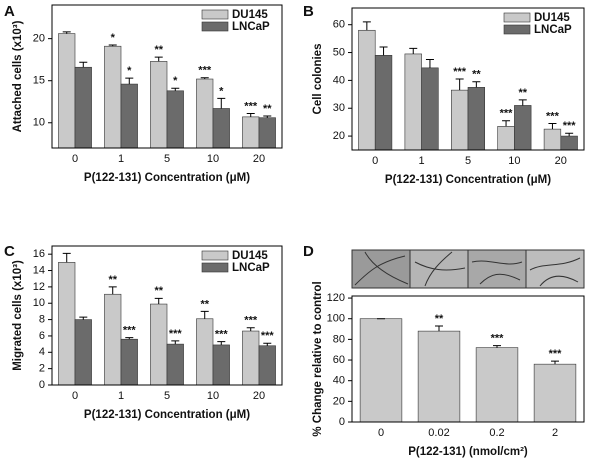 The image size is (600, 476). What do you see at coordinates (496, 433) in the screenshot?
I see `x-tick-label: 0.2` at bounding box center [496, 433].